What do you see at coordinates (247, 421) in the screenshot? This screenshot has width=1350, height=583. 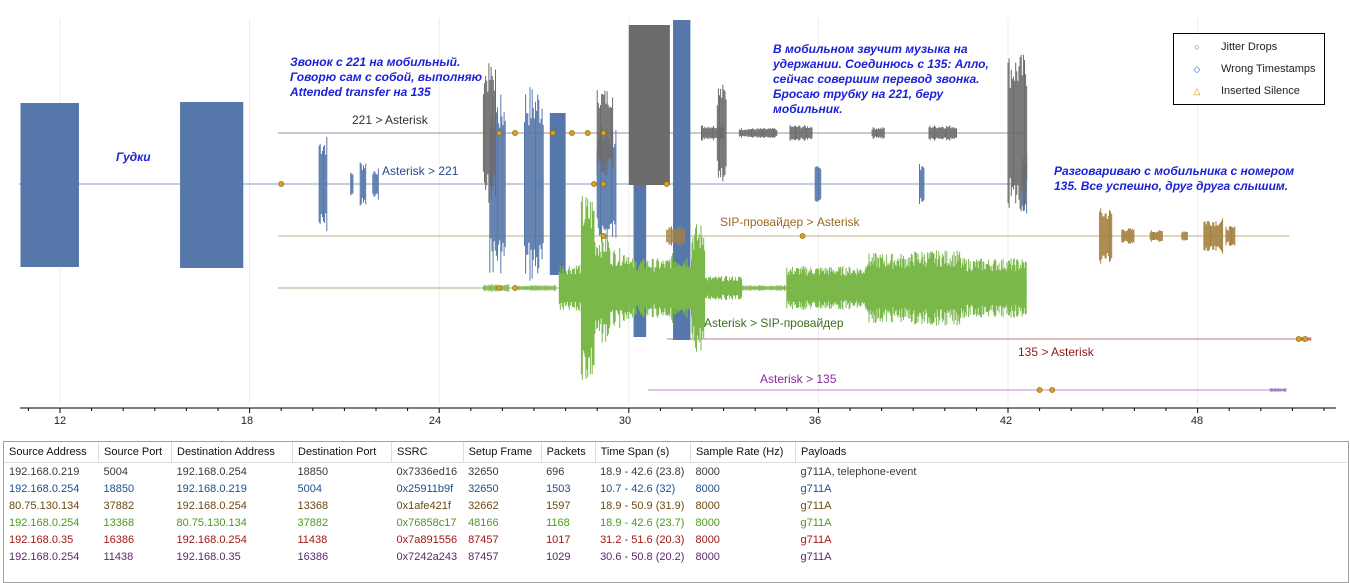 I see `x-tick-label: 18` at bounding box center [247, 421].